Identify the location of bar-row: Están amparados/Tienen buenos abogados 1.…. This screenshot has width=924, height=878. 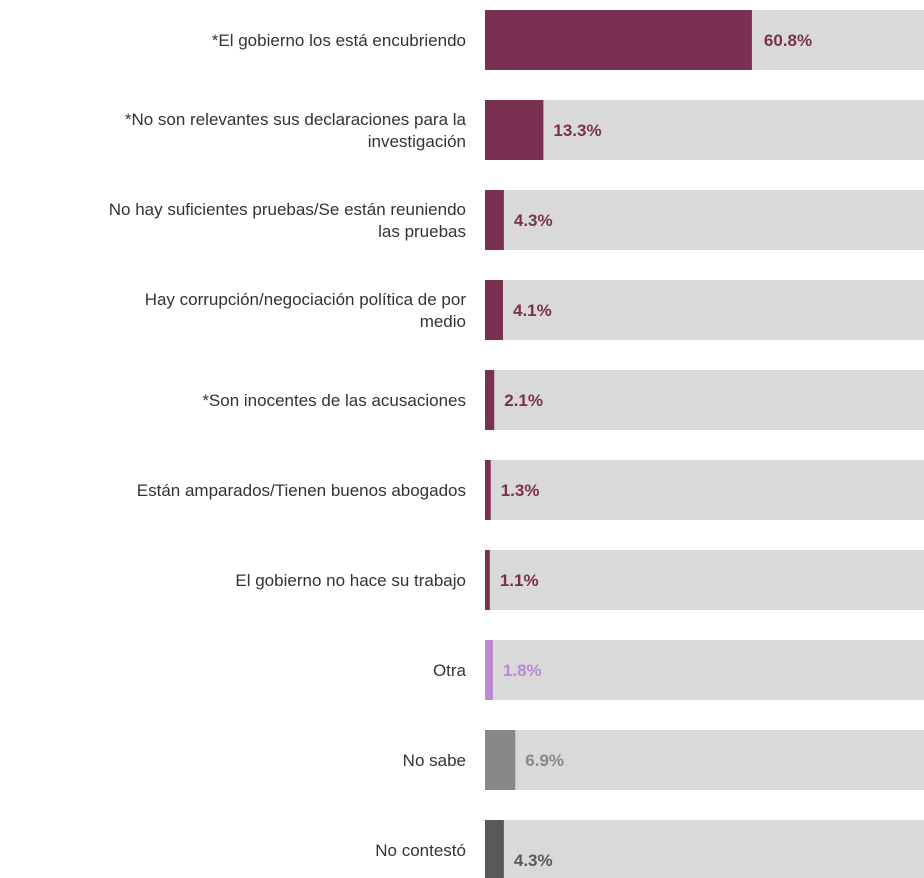
(530, 490).